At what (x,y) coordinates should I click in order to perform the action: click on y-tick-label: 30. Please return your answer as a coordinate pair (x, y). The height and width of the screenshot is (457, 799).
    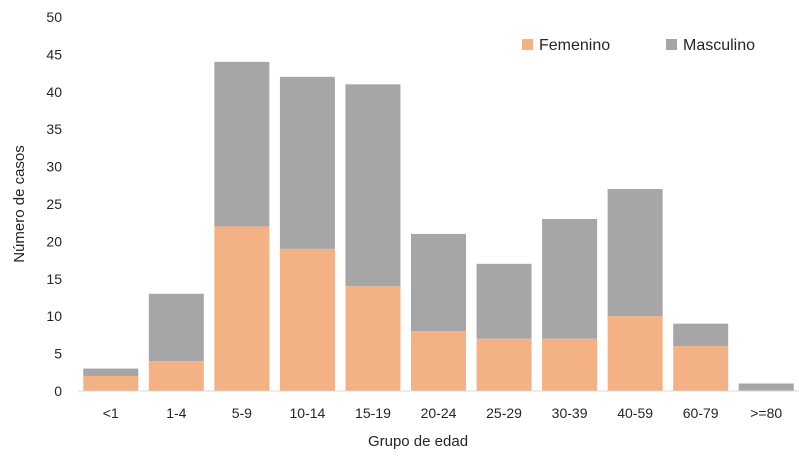
    Looking at the image, I should click on (54, 167).